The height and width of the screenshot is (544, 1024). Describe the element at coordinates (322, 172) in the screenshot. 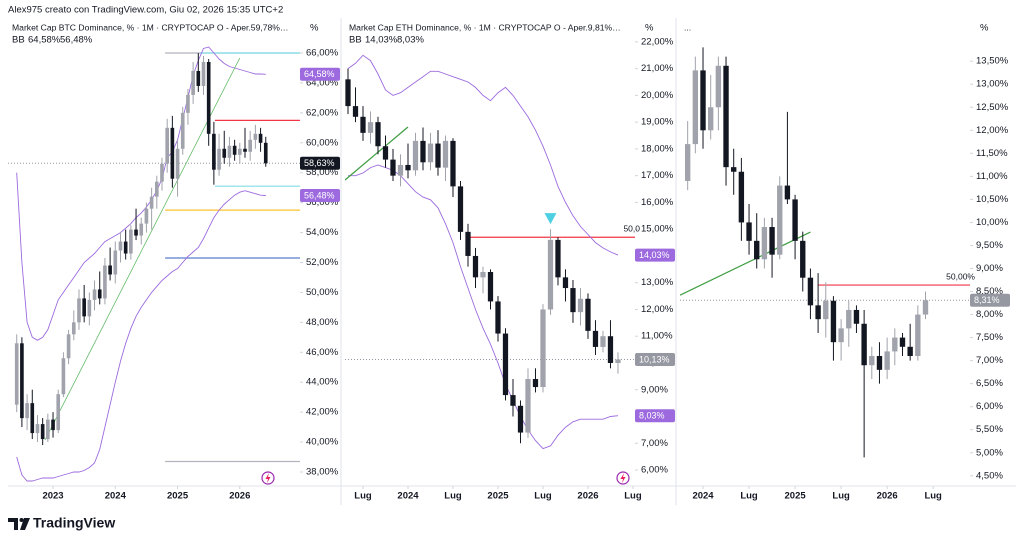

I see `y-tick-label: 58,00%` at that location.